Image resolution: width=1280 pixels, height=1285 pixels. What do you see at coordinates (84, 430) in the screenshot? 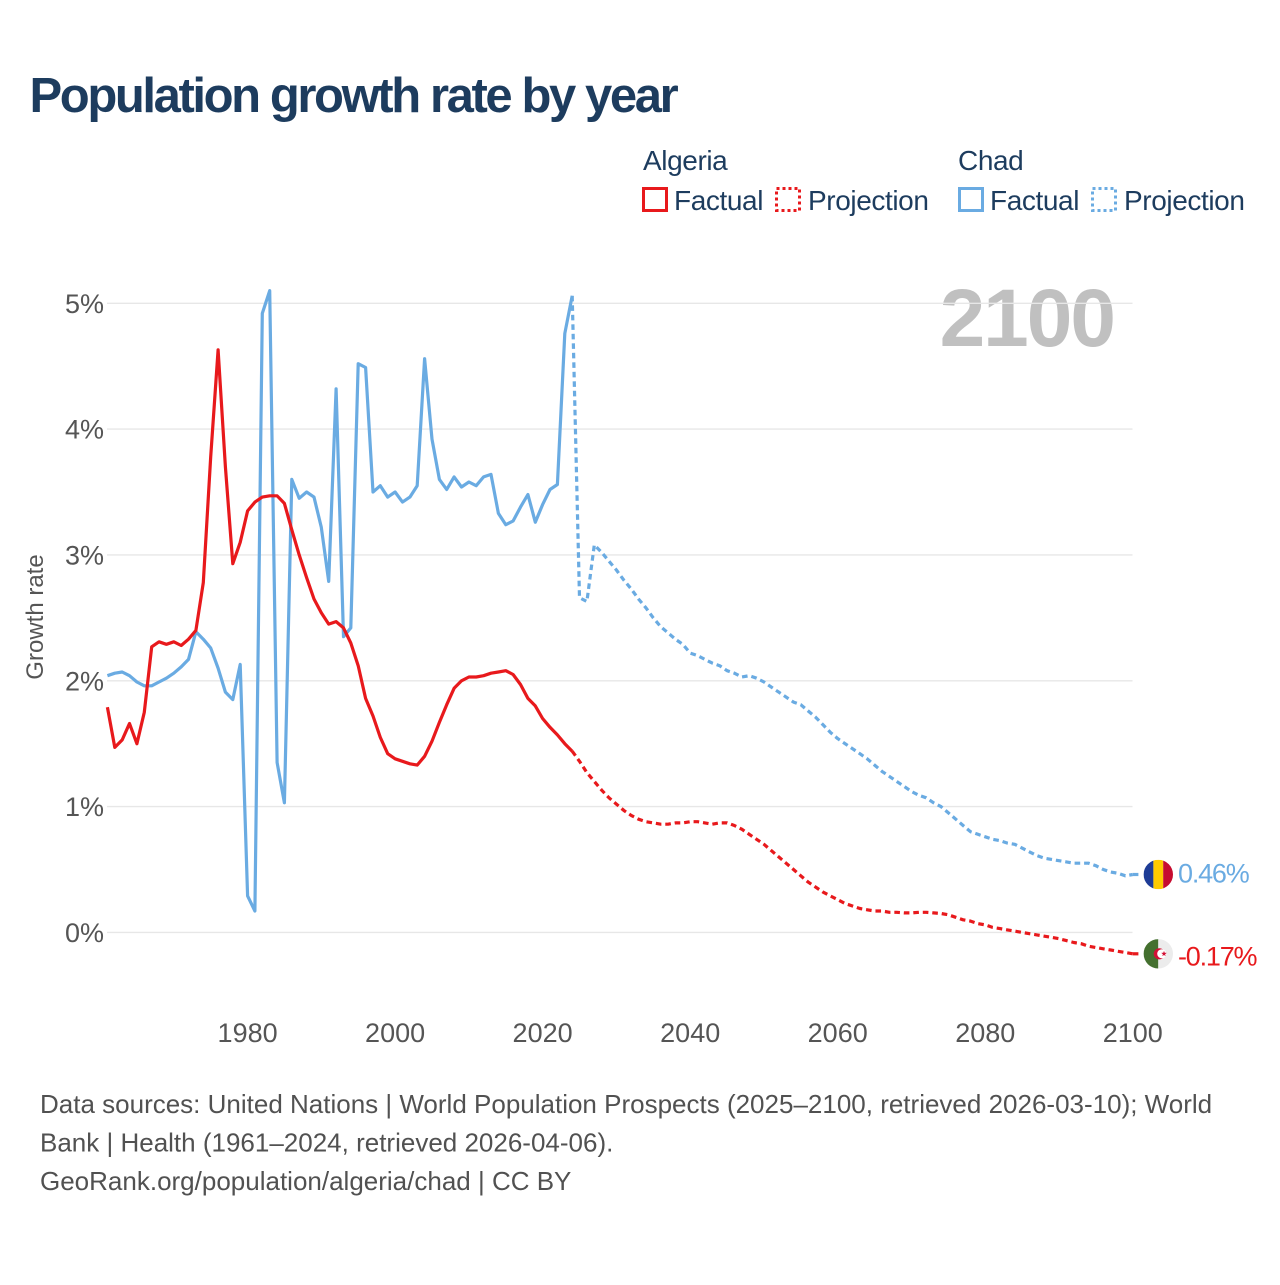
I see `svg-text: 4%` at bounding box center [84, 430].